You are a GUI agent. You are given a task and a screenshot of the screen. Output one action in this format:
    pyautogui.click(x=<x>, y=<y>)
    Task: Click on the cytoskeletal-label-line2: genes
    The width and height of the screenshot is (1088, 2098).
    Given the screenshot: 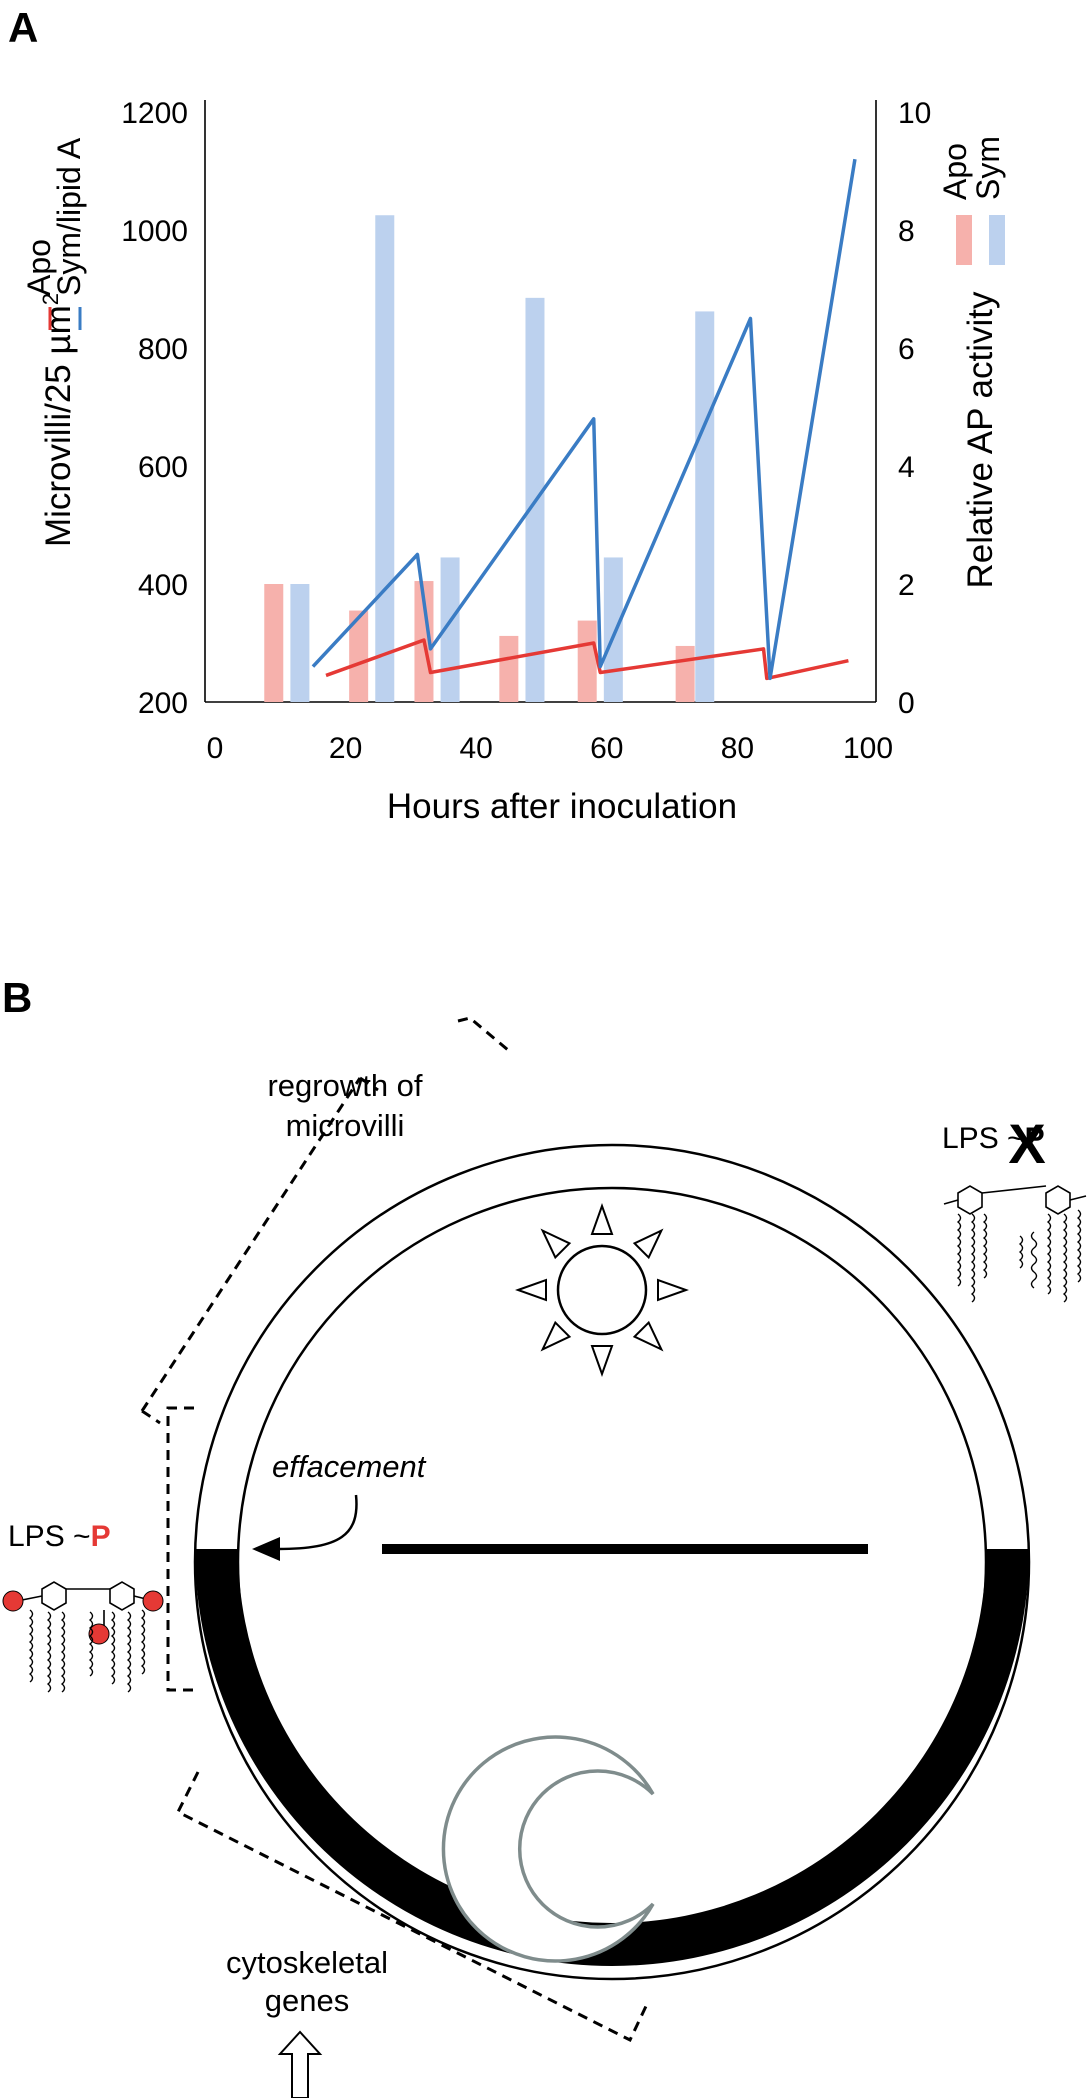 What is the action you would take?
    pyautogui.click(x=307, y=2000)
    